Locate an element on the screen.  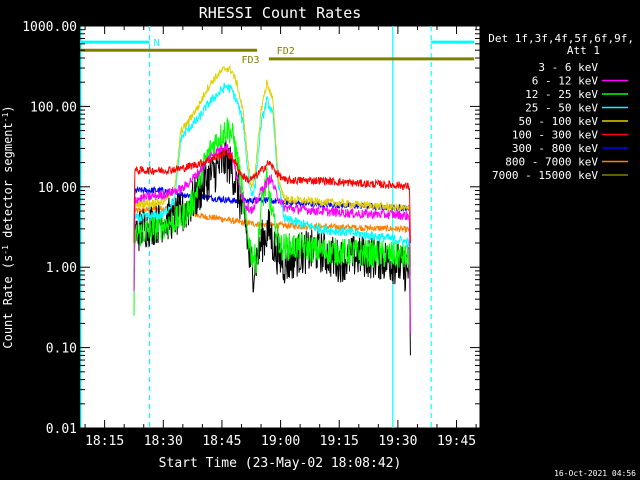
timestamp: 16-Oct-2021 04:56 is located at coordinates (595, 473).